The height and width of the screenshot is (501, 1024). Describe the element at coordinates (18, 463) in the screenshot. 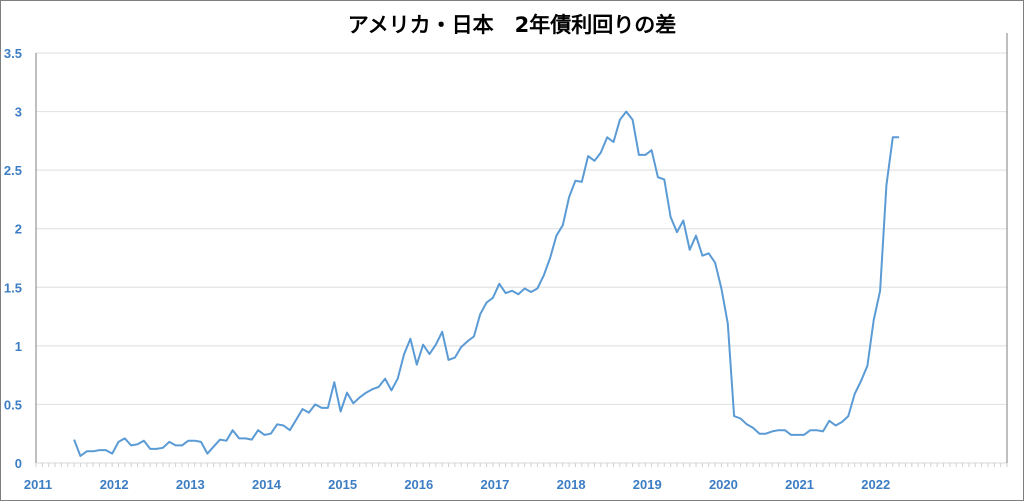

I see `y-tick-label: 0` at that location.